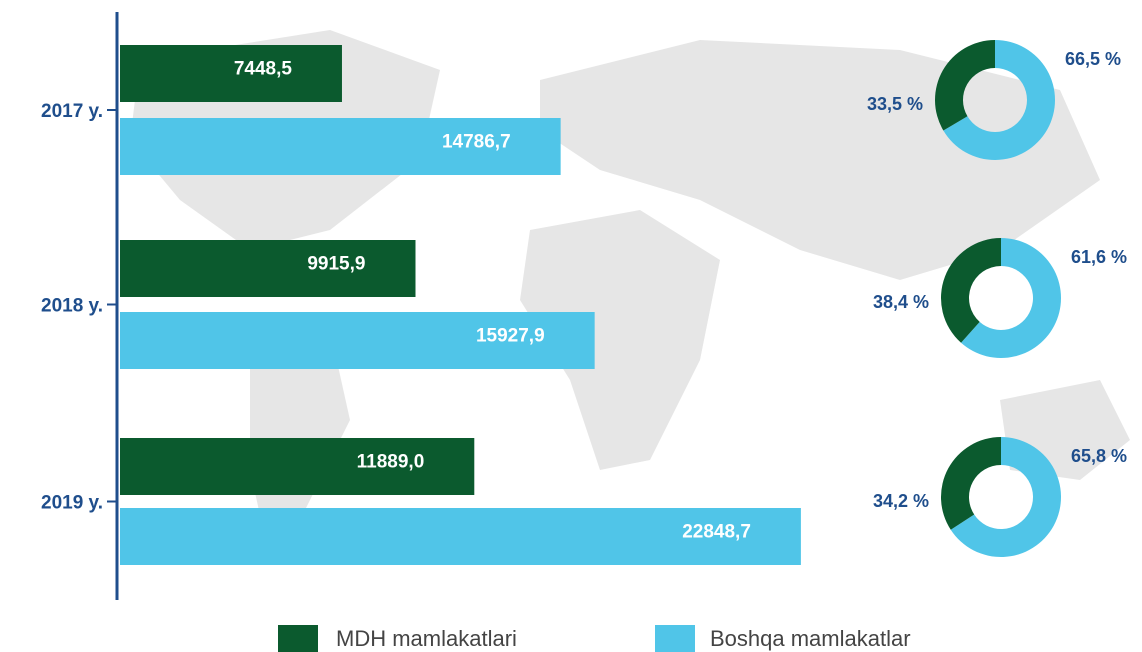 Image resolution: width=1142 pixels, height=652 pixels. What do you see at coordinates (1093, 59) in the screenshot?
I see `pie-label: 66,5 %` at bounding box center [1093, 59].